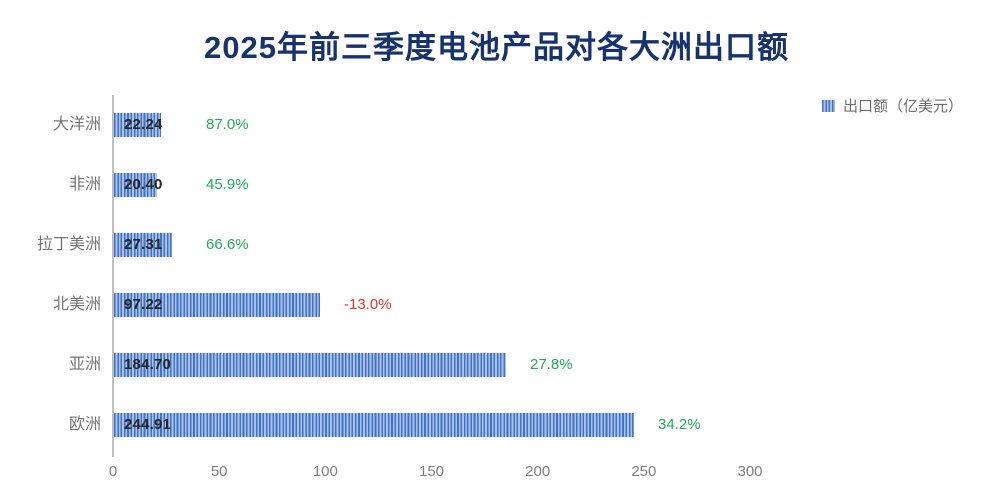 Image resolution: width=993 pixels, height=504 pixels. I want to click on growth-label: 27.8%, so click(551, 364).